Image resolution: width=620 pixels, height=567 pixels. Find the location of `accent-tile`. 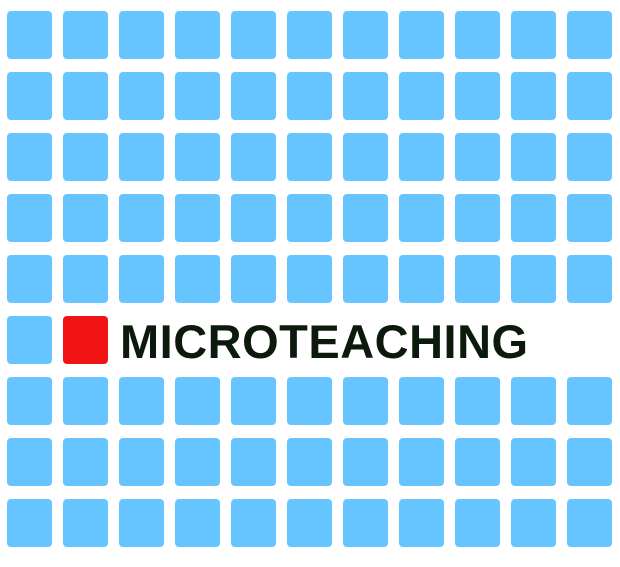

accent-tile is located at coordinates (85, 340).